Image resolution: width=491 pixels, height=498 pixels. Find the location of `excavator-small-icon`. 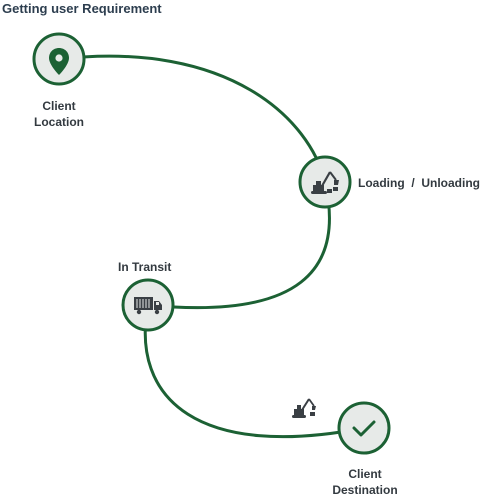

excavator-small-icon is located at coordinates (304, 408).